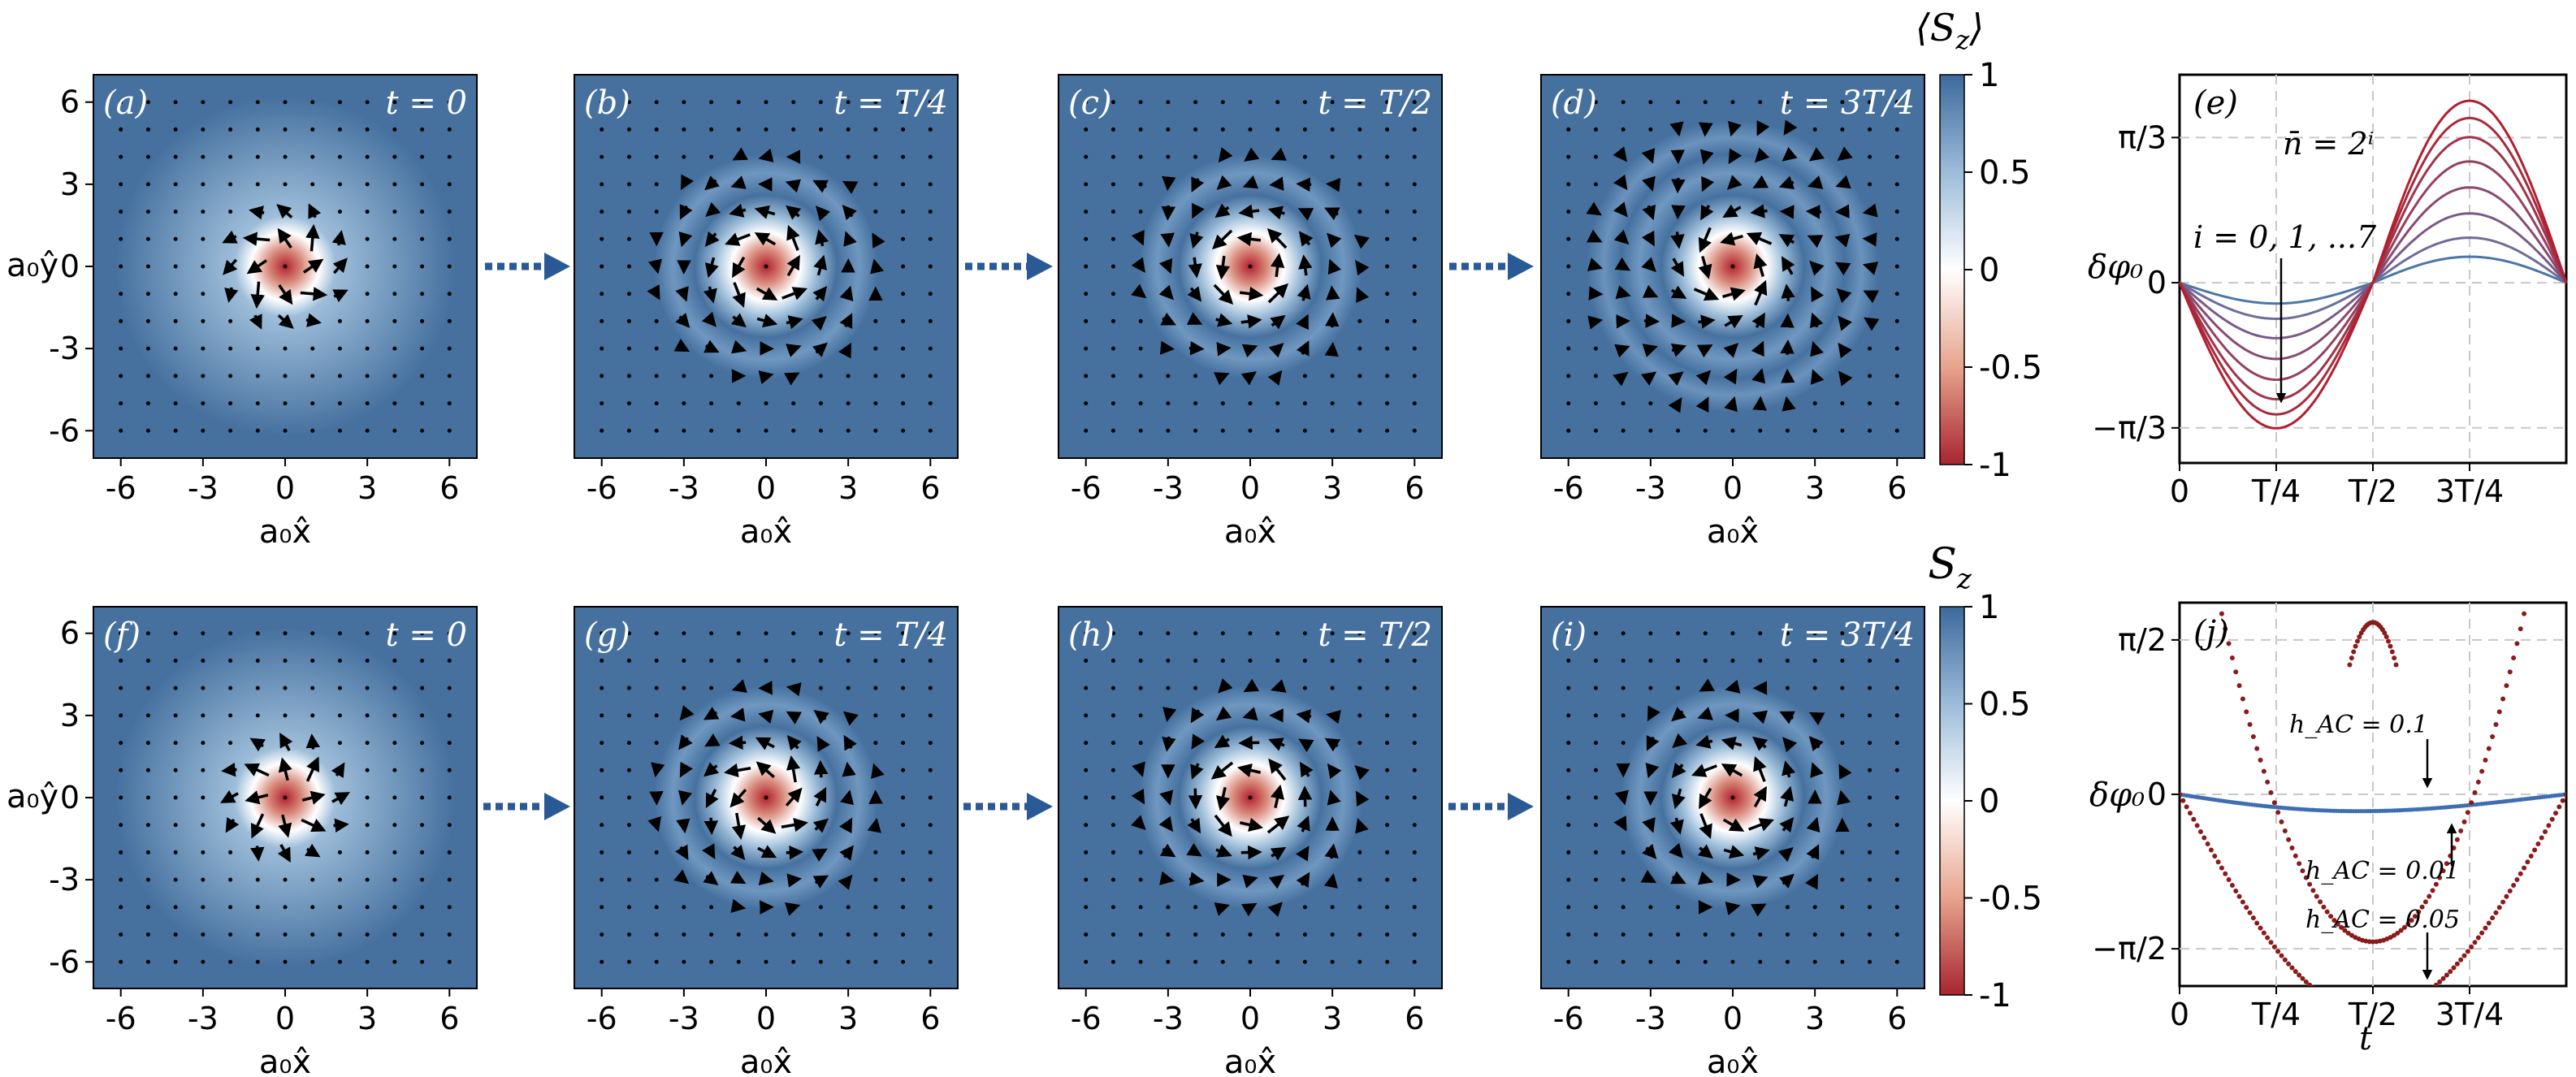 The width and height of the screenshot is (2576, 1077). What do you see at coordinates (766, 797) in the screenshot?
I see `panel-g: (g) t = T/4` at bounding box center [766, 797].